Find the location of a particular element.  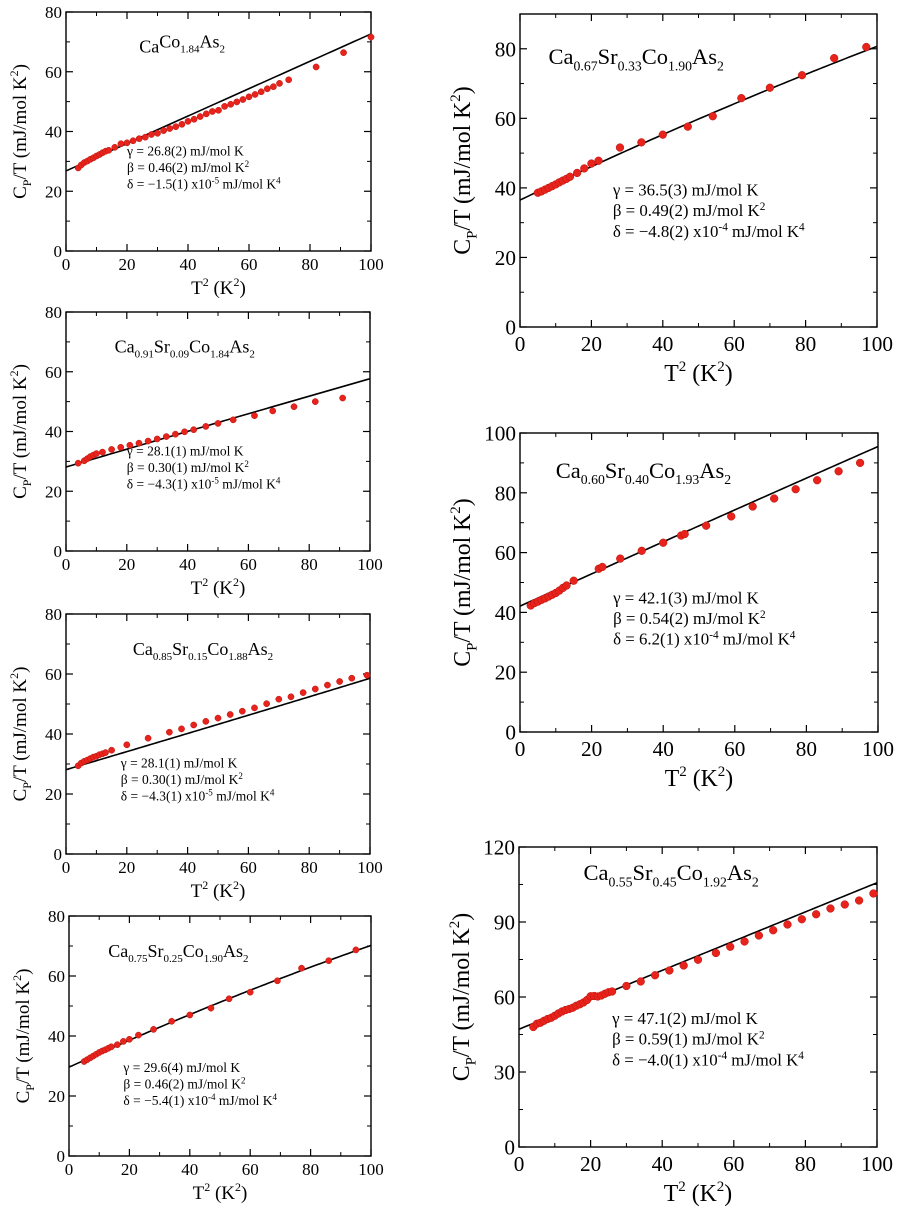

y-label-close: ) is located at coordinates (20, 367).